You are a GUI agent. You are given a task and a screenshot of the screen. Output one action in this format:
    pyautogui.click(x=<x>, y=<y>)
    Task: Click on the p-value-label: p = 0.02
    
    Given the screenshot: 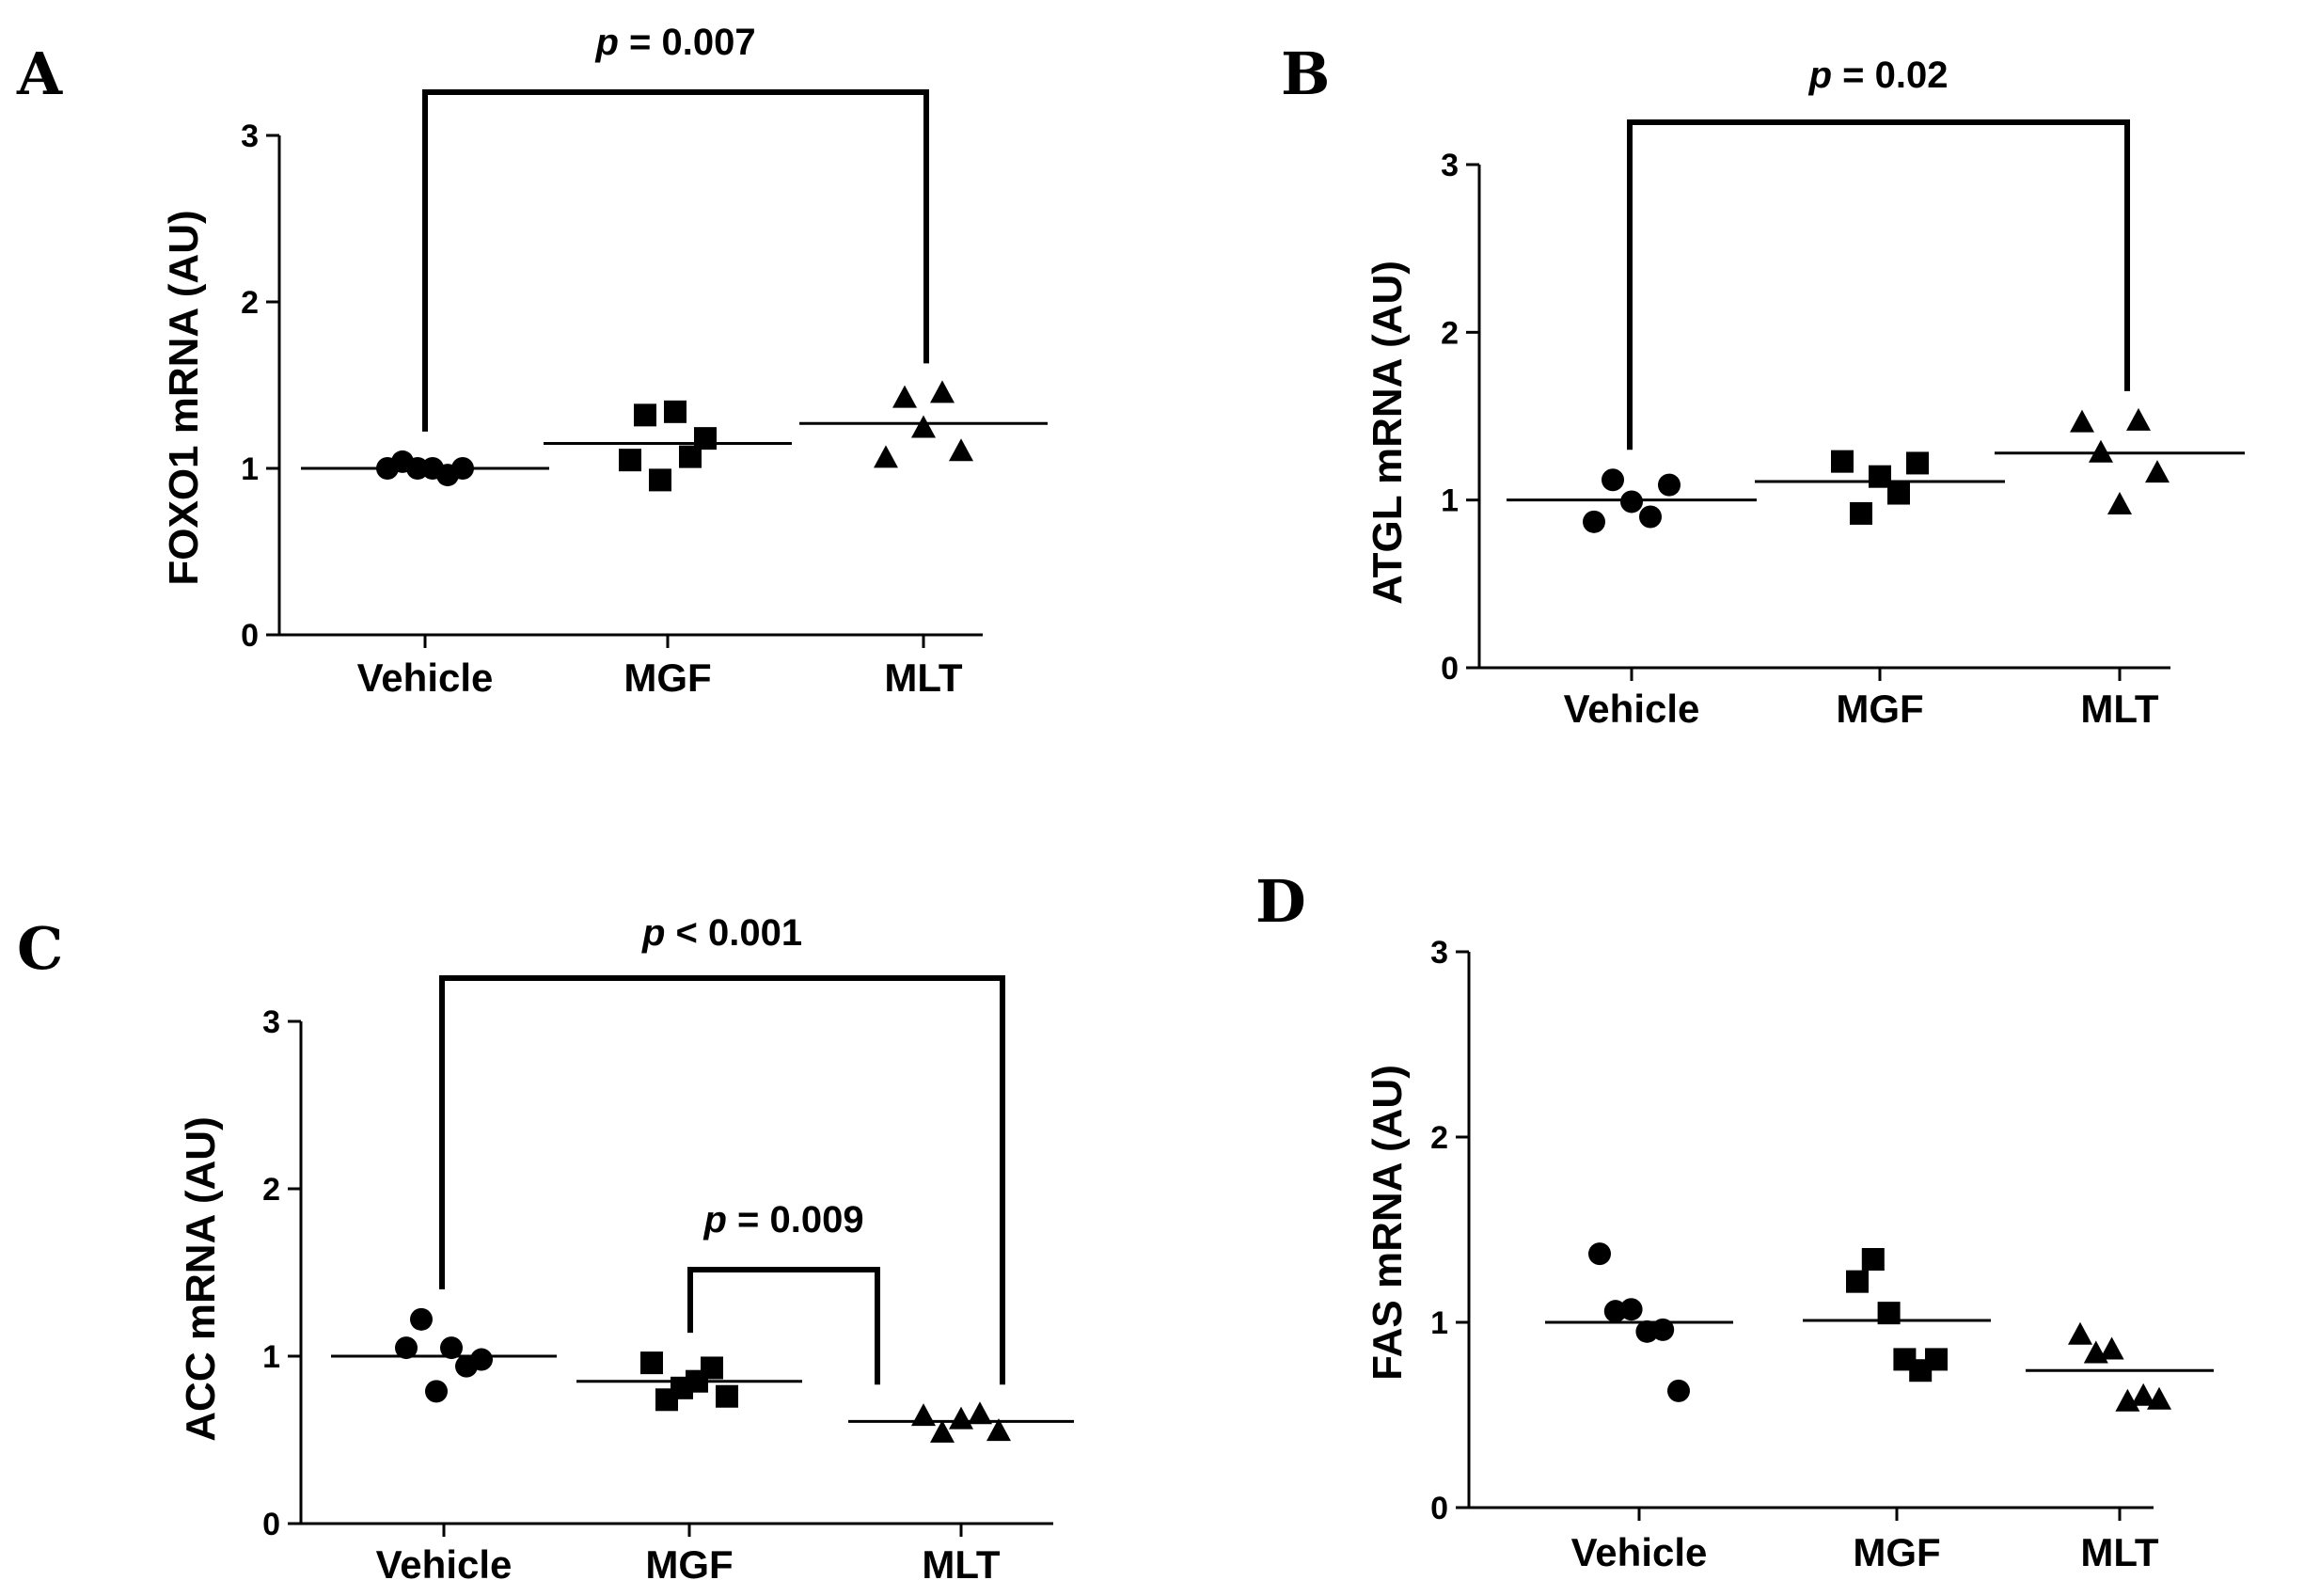 What is the action you would take?
    pyautogui.click(x=1878, y=75)
    